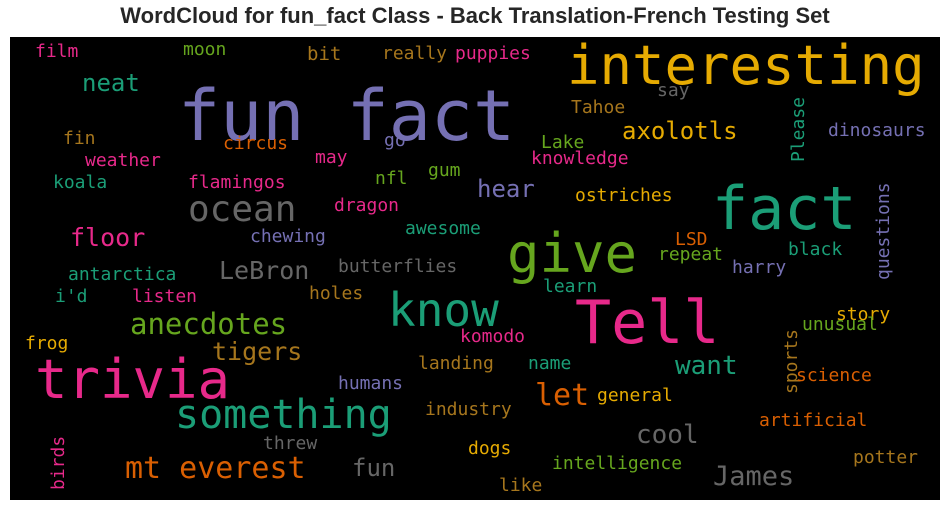 This screenshot has height=511, width=950. What do you see at coordinates (347, 116) in the screenshot?
I see `word-fun-fact: fun fact` at bounding box center [347, 116].